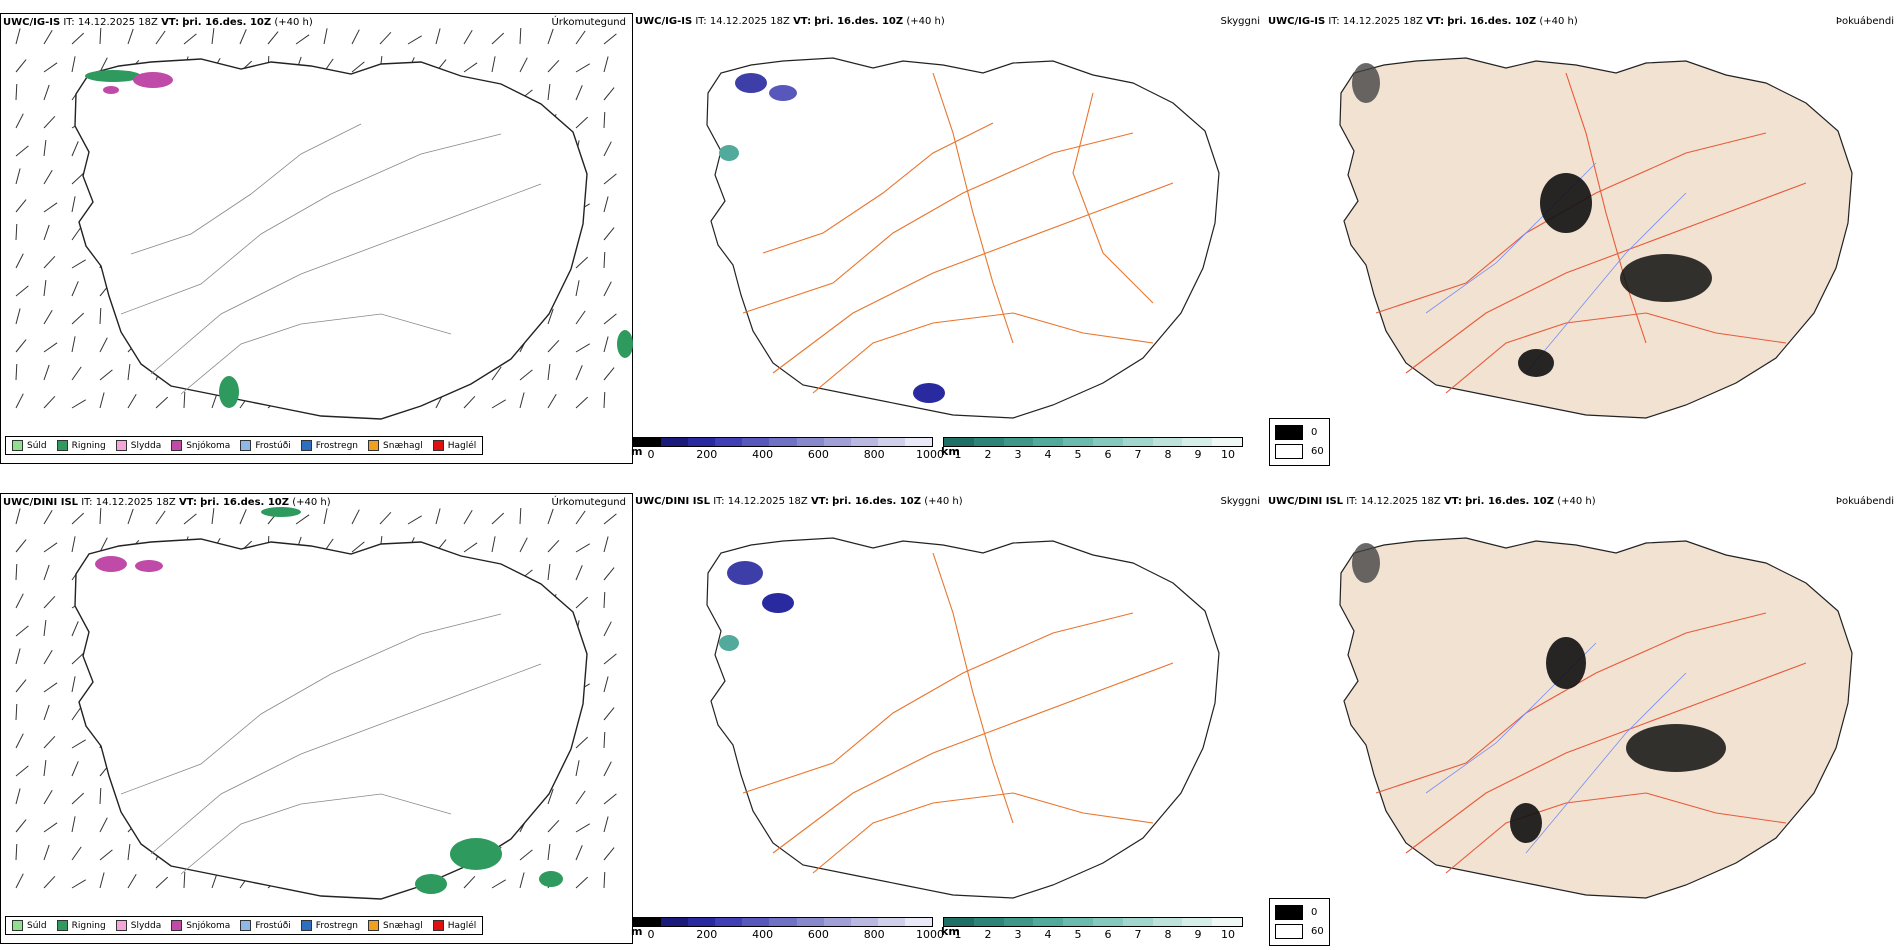 This screenshot has width=1900, height=950. Describe the element at coordinates (1299, 442) in the screenshot. I see `fog-legend: 0 60` at that location.